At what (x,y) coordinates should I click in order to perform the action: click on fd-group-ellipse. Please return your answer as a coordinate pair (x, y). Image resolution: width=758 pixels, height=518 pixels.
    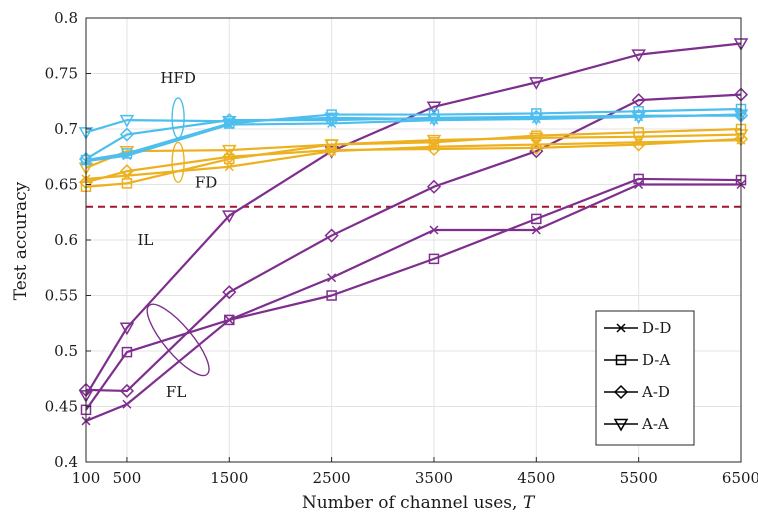
    Looking at the image, I should click on (178, 162).